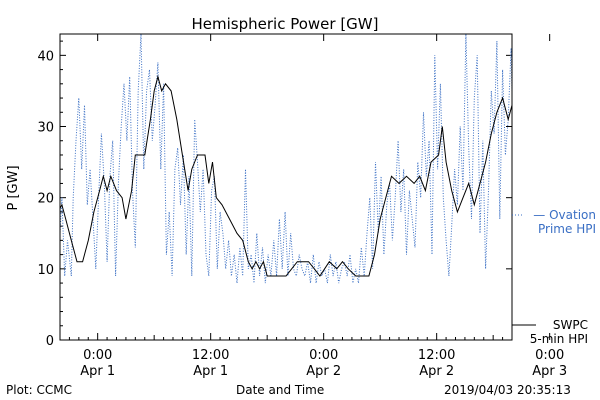  What do you see at coordinates (280, 390) in the screenshot?
I see `x-axis-title: Date and Time` at bounding box center [280, 390].